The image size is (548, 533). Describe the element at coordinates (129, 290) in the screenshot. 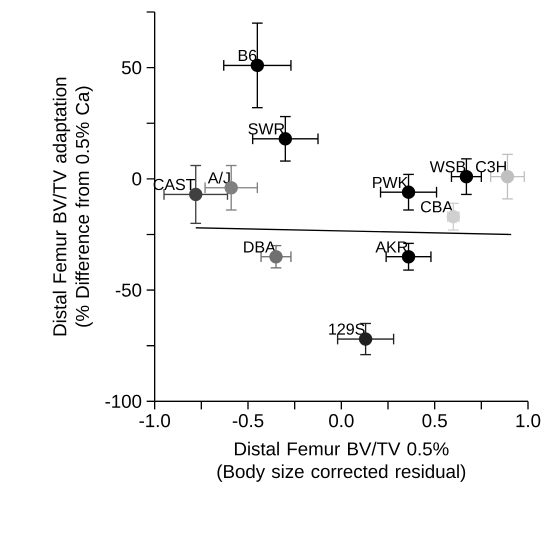

I see `y-tick-label: -50` at that location.